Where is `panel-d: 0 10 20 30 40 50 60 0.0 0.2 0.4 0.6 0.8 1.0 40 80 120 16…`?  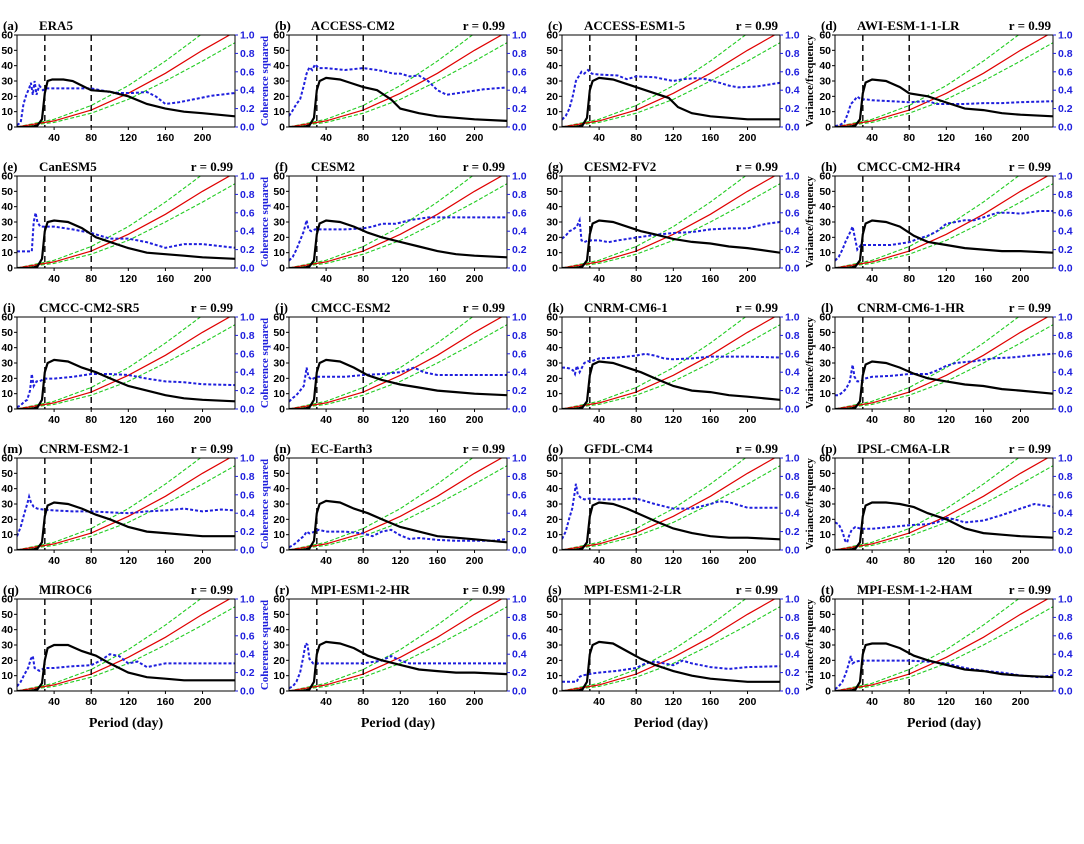 panel-d: 0 10 20 30 40 50 60 0.0 0.2 0.4 0.6 0.8 1.0 40 80 120 16… is located at coordinates (938, 81).